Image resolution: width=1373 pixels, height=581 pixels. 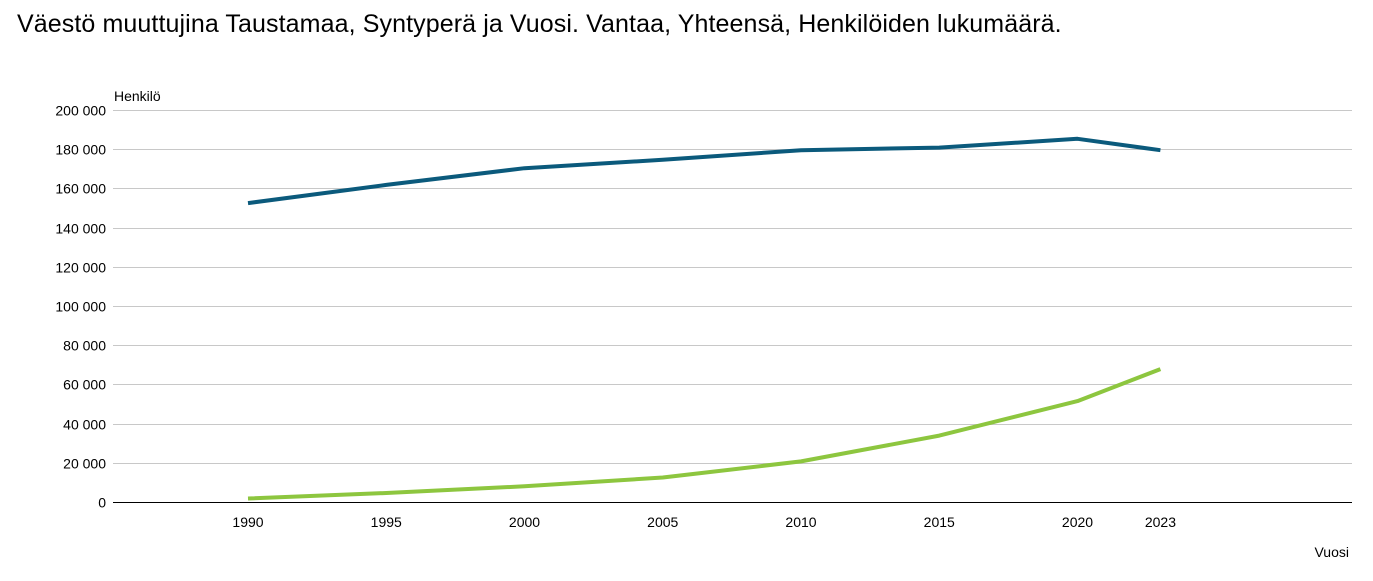 What do you see at coordinates (84, 464) in the screenshot?
I see `y-tick-label: 20 000` at bounding box center [84, 464].